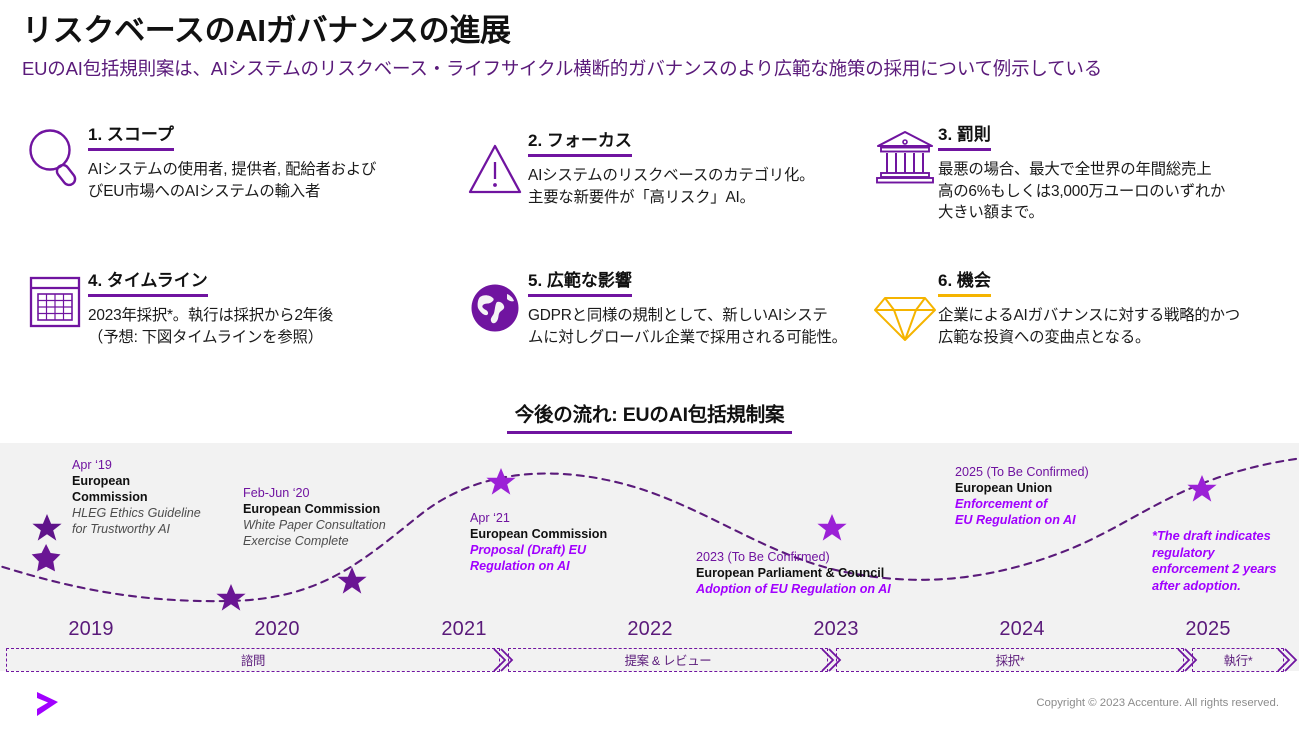 The height and width of the screenshot is (730, 1299). Describe the element at coordinates (836, 629) in the screenshot. I see `year-label-2023: 2023` at that location.